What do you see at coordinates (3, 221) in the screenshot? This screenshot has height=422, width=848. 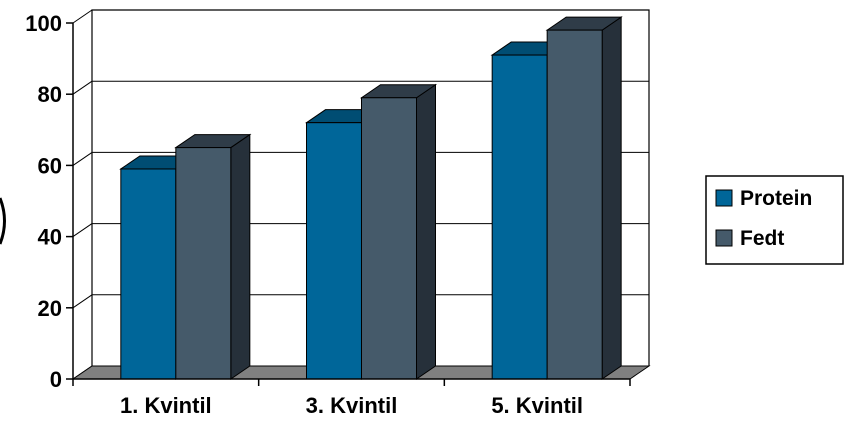 I see `cropped-axis-title-fragment` at bounding box center [3, 221].